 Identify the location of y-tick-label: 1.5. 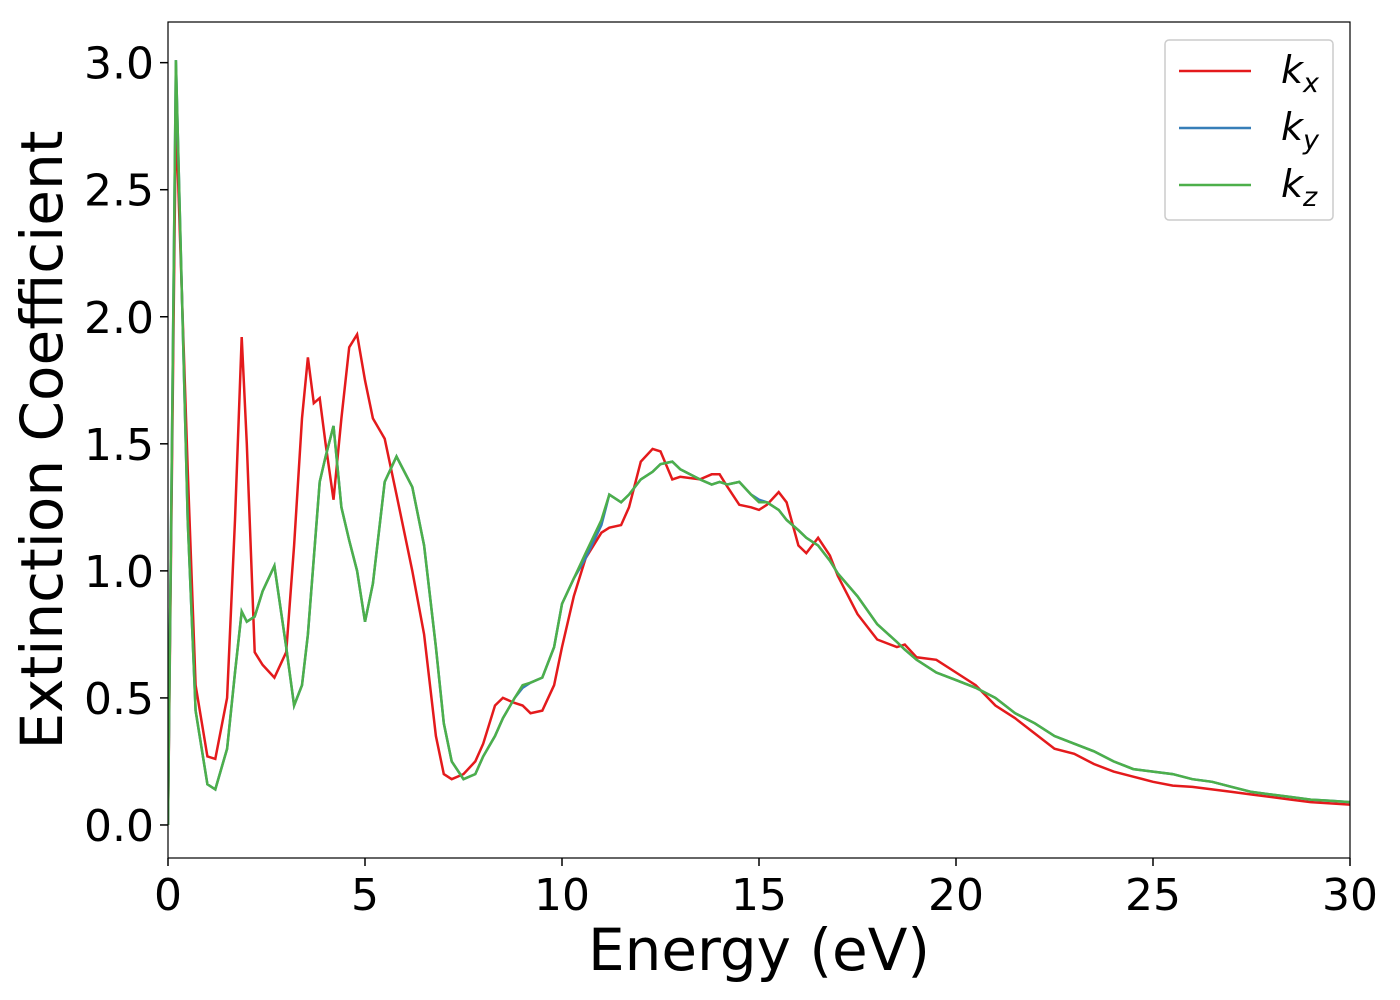
(119, 445).